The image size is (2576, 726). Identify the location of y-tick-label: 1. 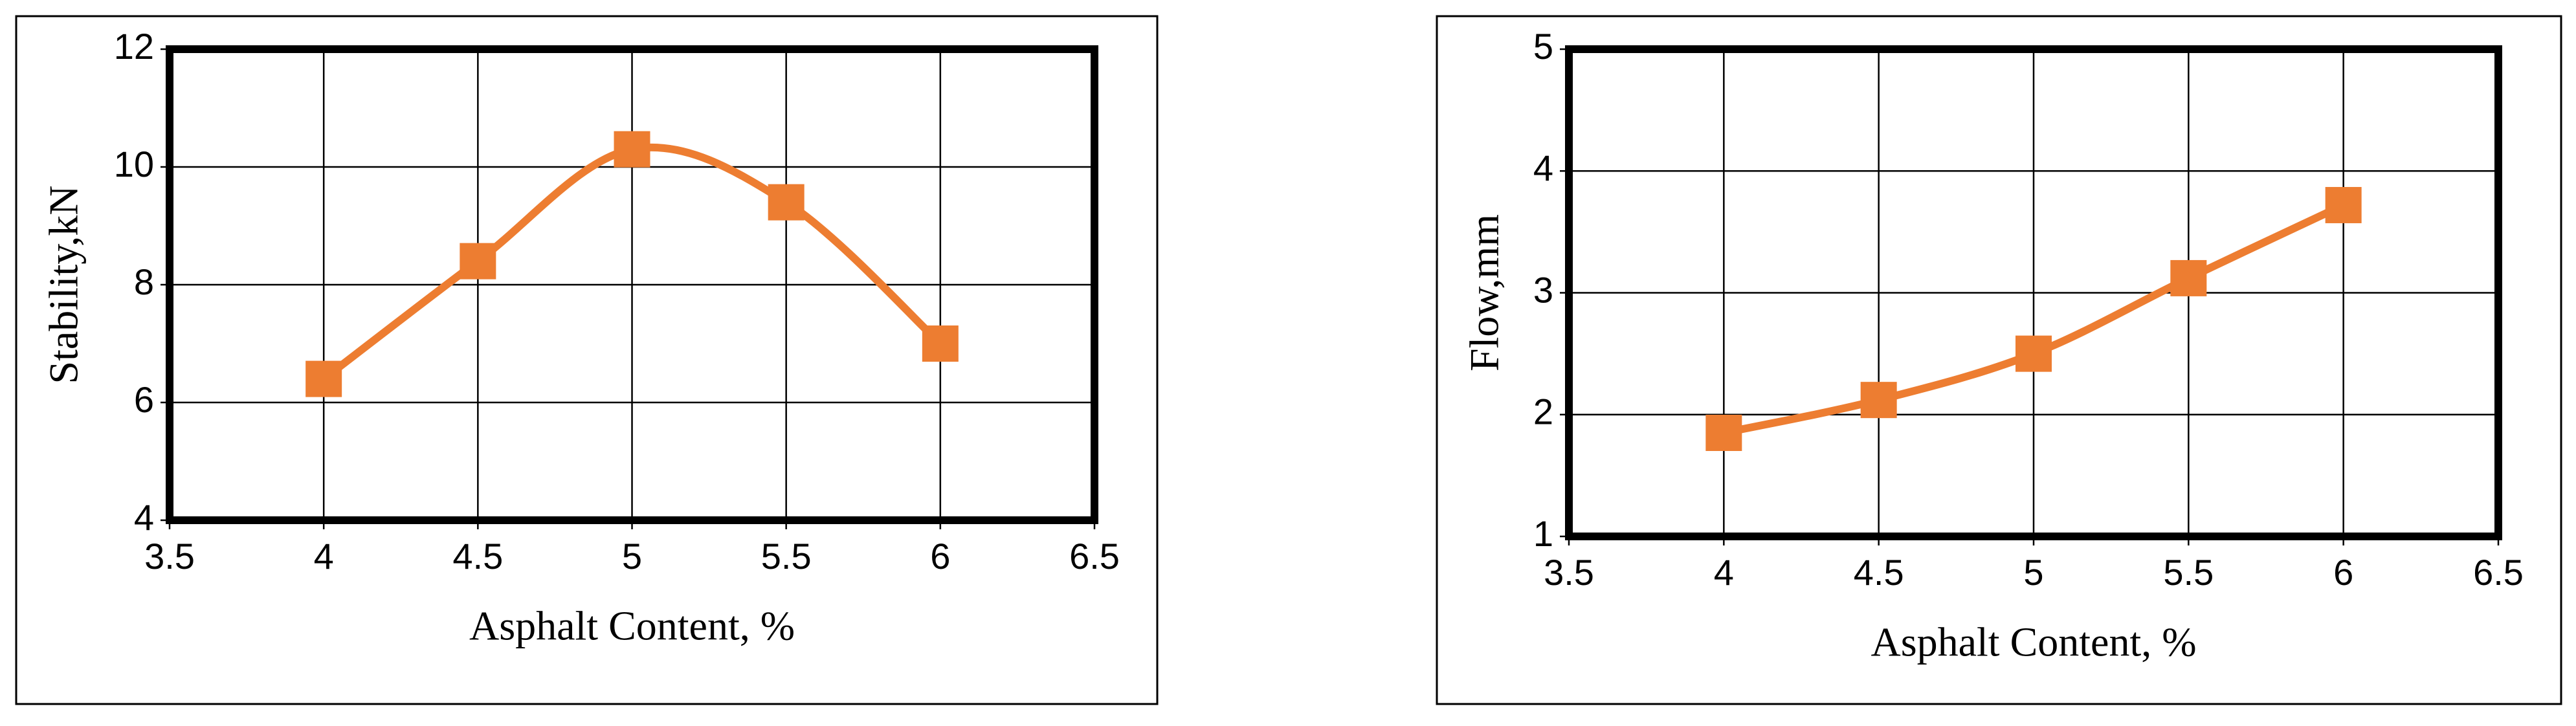
(1543, 533).